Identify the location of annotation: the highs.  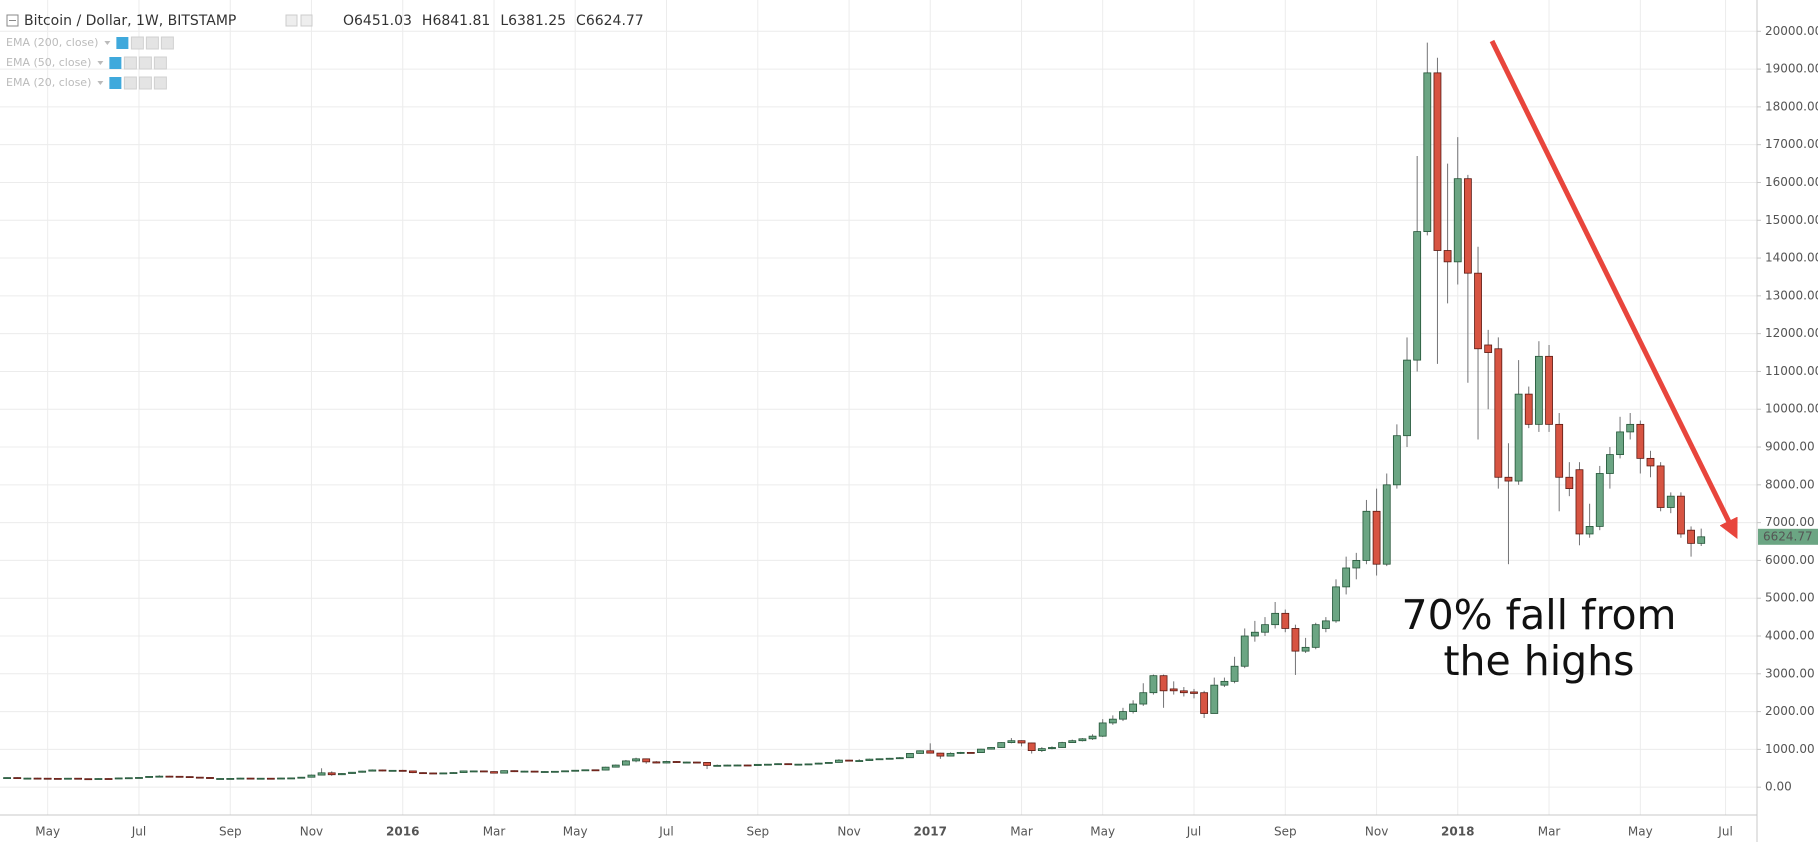
(1538, 661).